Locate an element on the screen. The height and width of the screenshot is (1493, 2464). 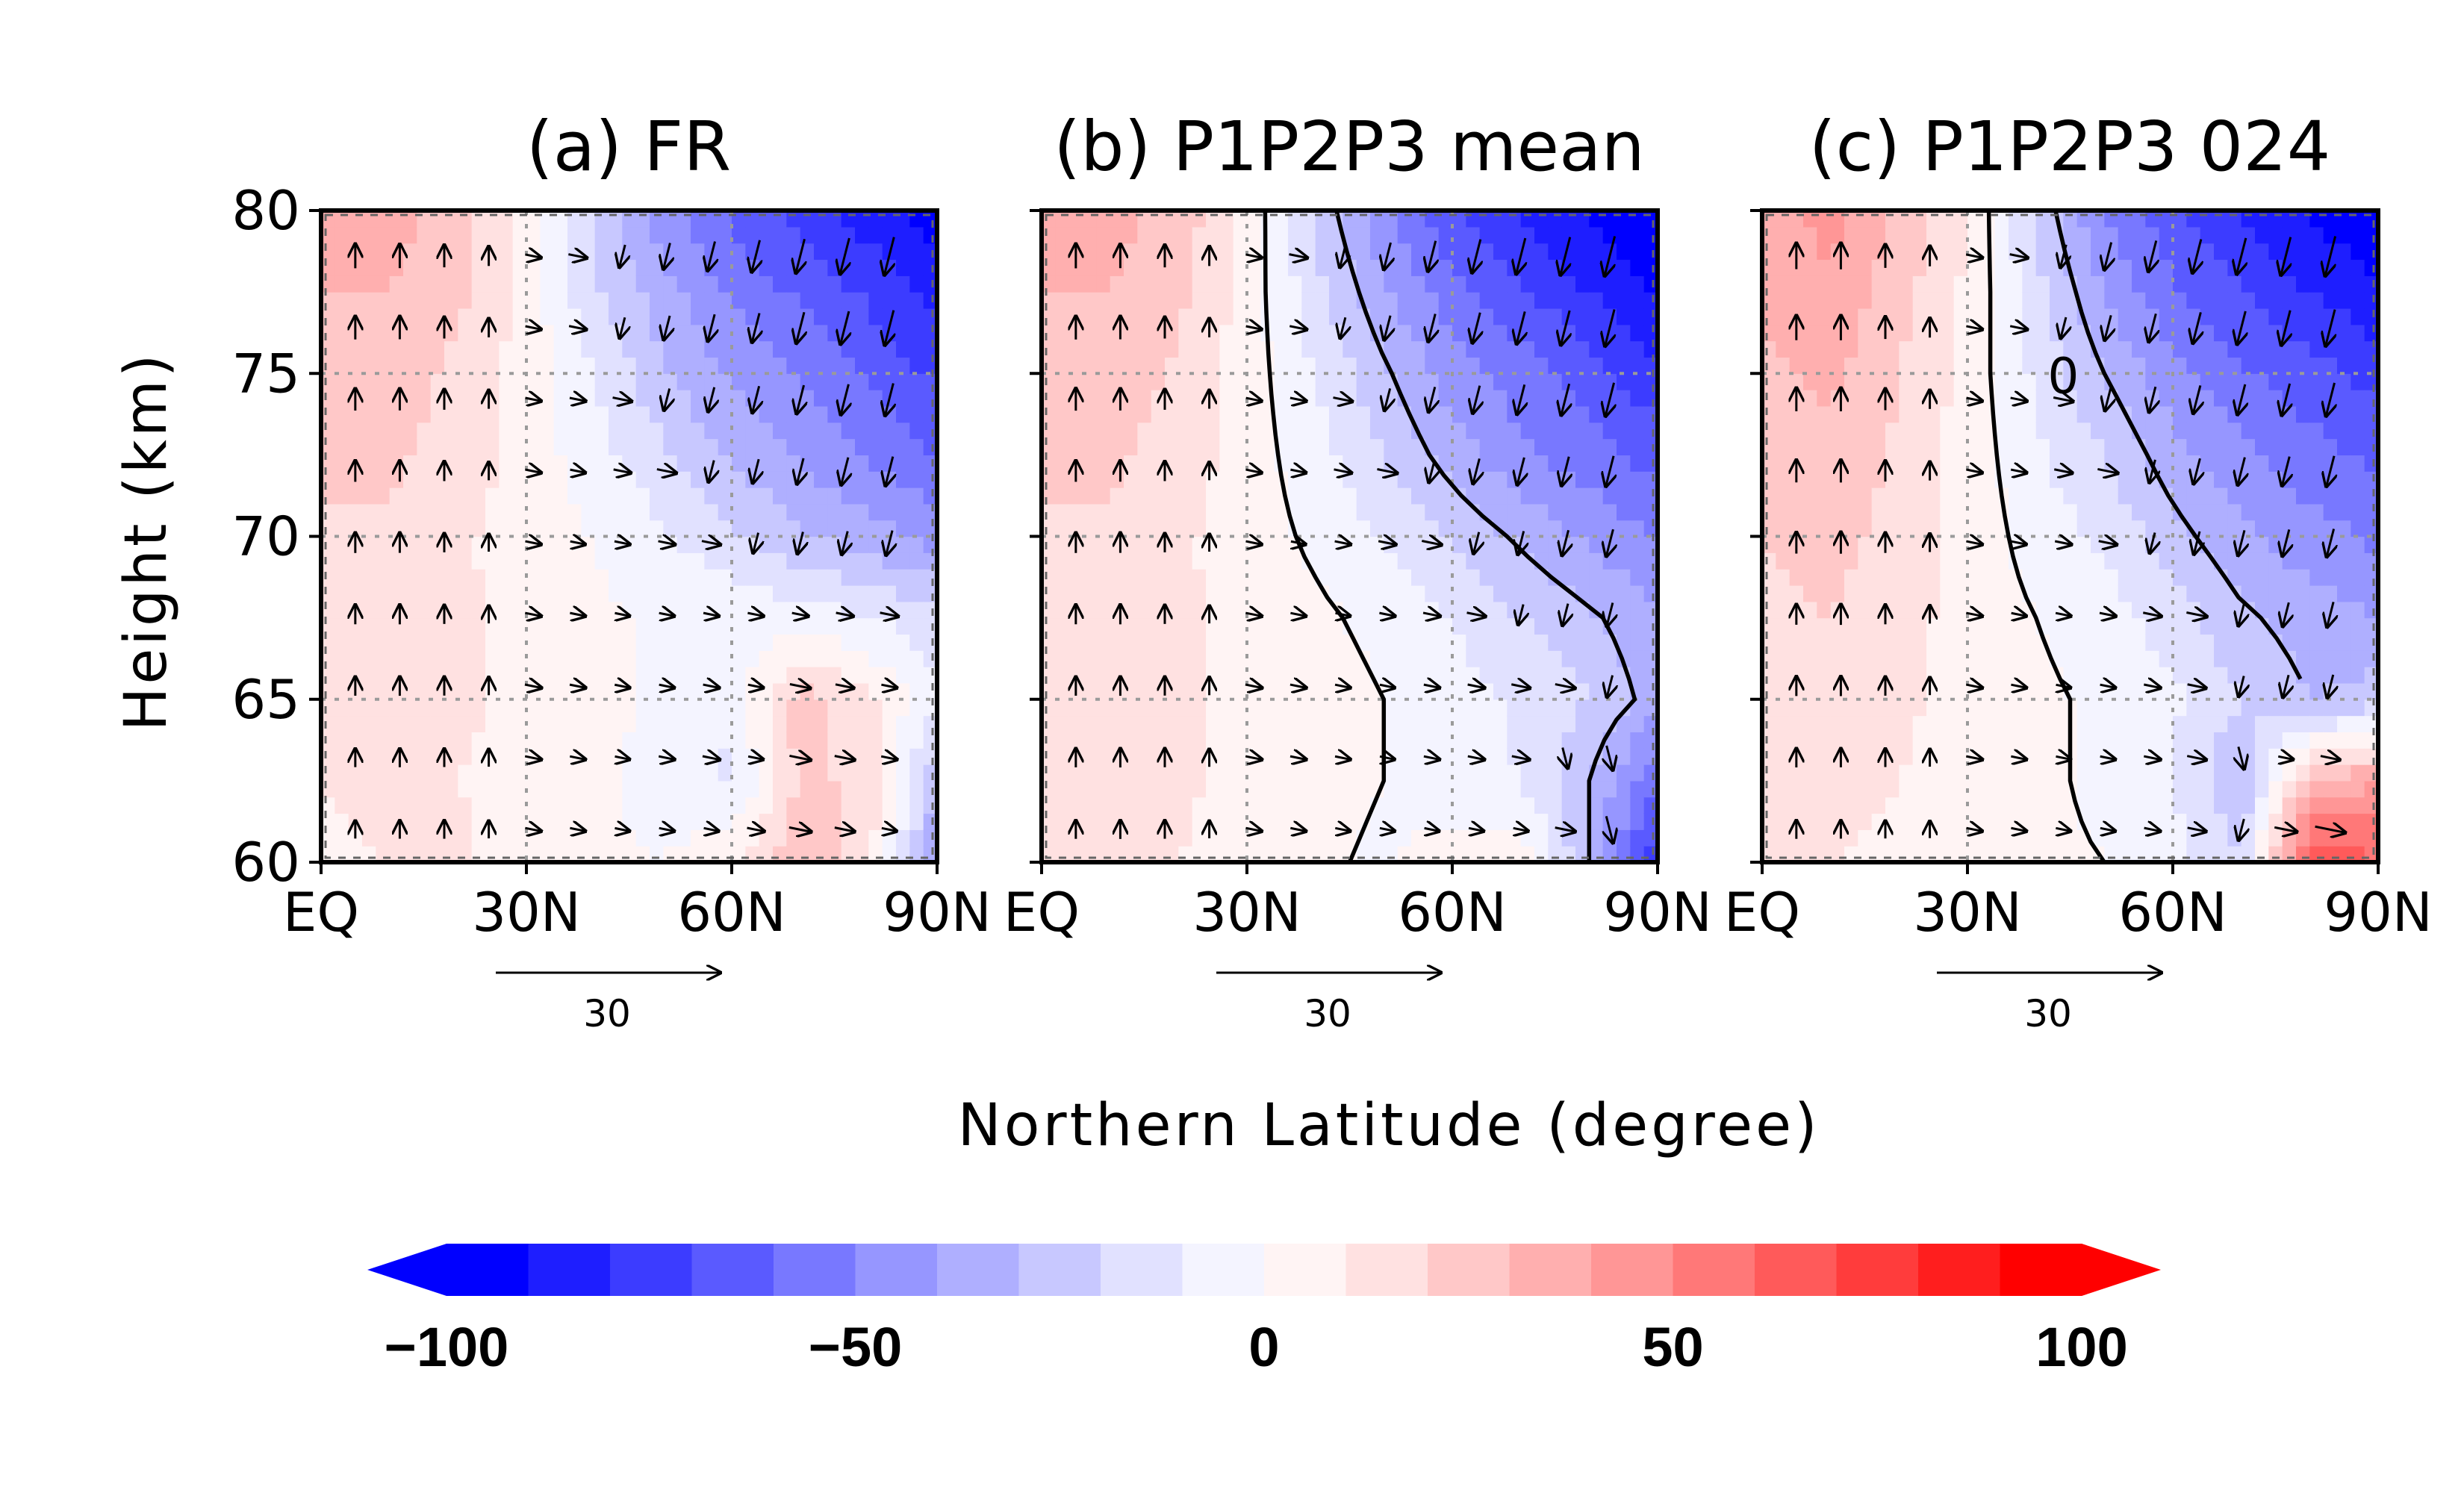
x-tick-label: 90N is located at coordinates (1657, 913).